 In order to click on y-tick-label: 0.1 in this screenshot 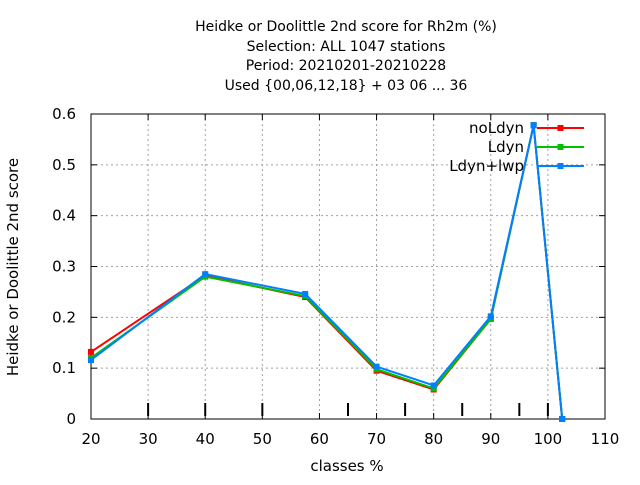, I will do `click(64, 368)`.